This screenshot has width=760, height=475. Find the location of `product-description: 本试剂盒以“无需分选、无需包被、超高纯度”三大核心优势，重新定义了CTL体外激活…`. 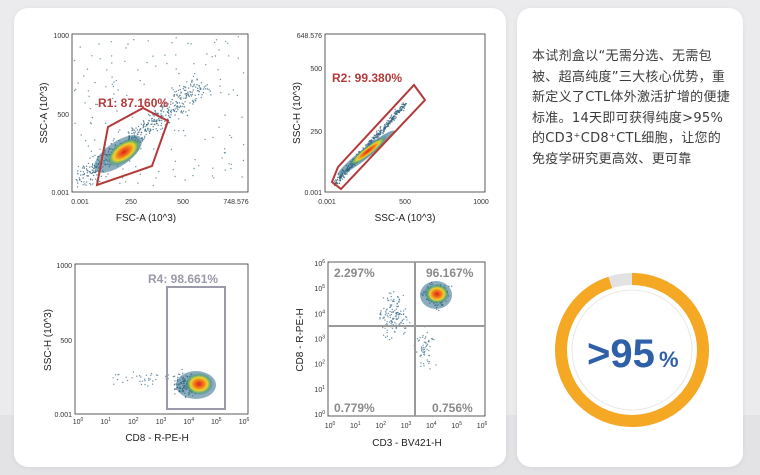

product-description: 本试剂盒以“无需分选、无需包被、超高纯度”三大核心优势，重新定义了CTL体外激活… is located at coordinates (631, 108).